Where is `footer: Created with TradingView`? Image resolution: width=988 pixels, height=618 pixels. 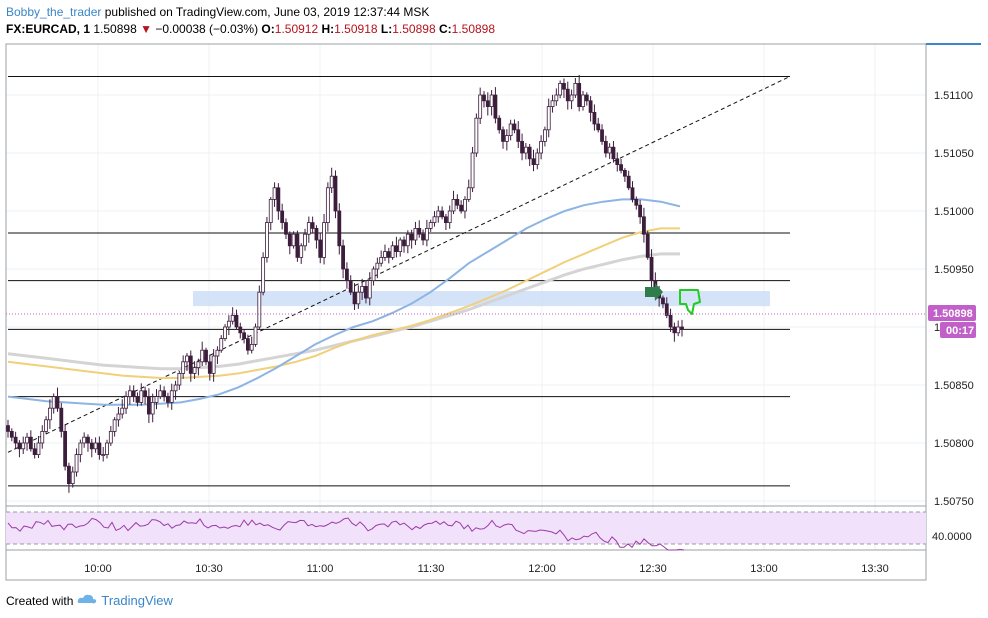
footer: Created with TradingView is located at coordinates (89, 600).